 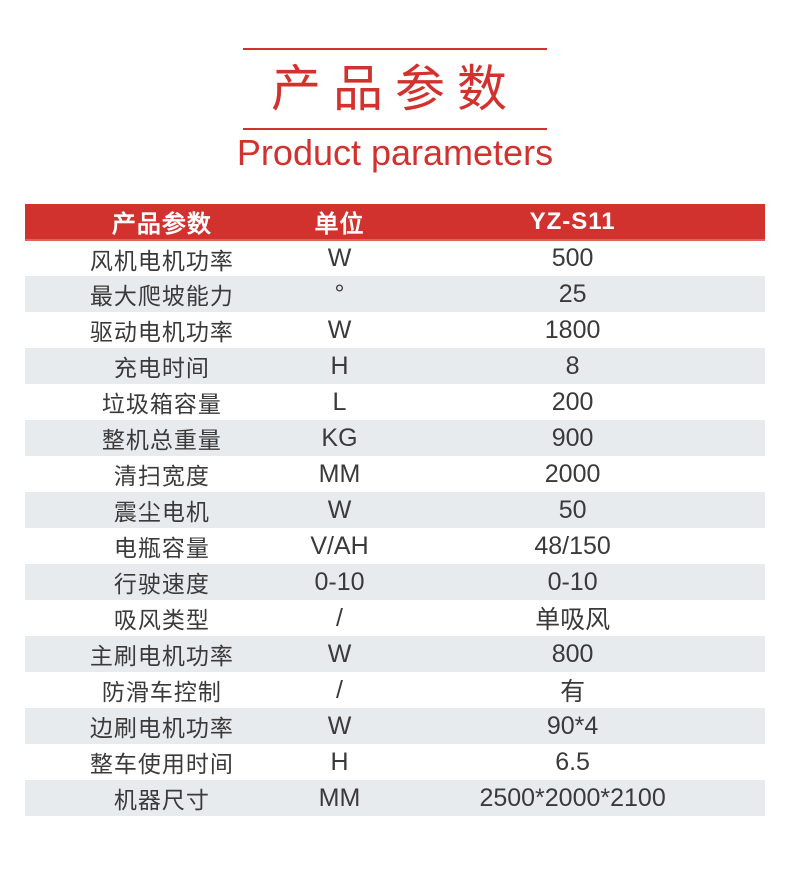 I want to click on spec-header-model: YZ-S11, so click(x=572, y=222).